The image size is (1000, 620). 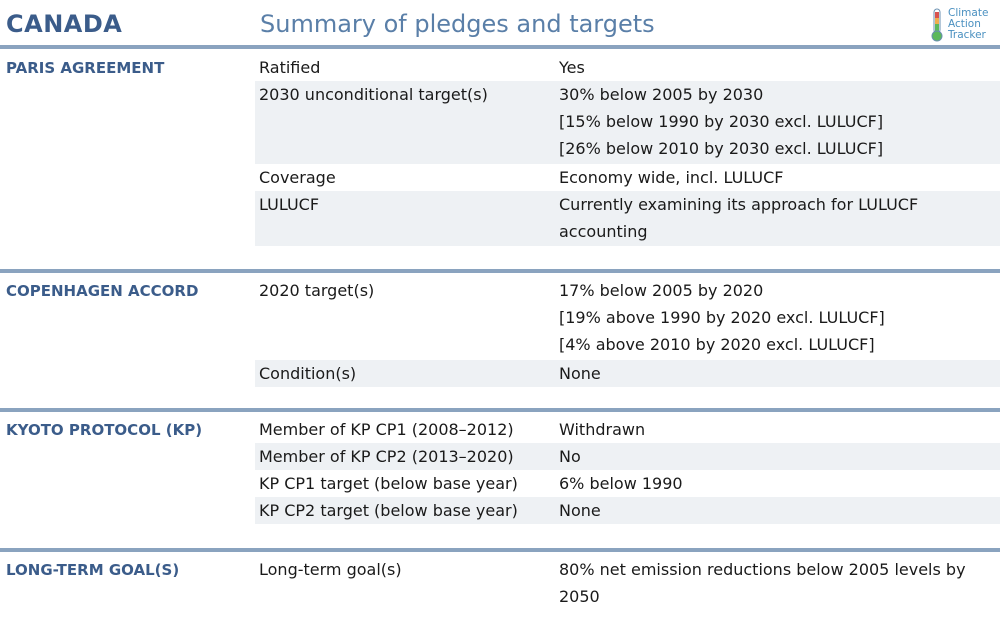 I want to click on row-value-line: 17% below 2005 by 2020, so click(x=661, y=290).